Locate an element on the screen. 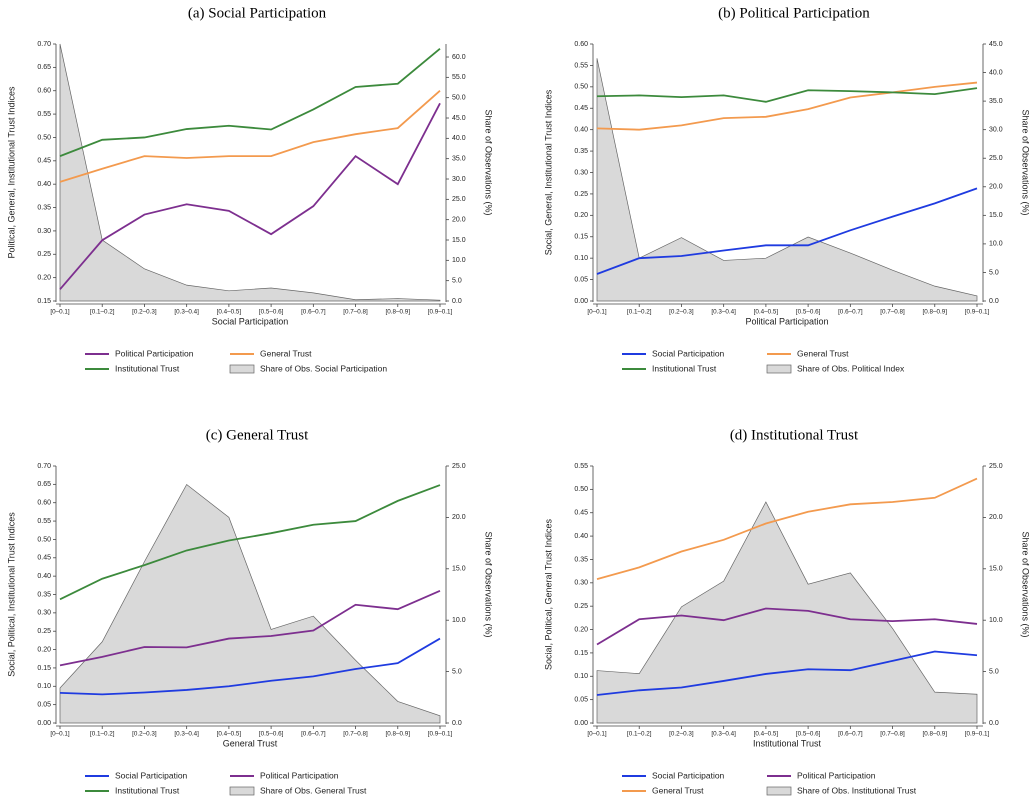  y2-tick-label: 45.0 is located at coordinates (996, 44).